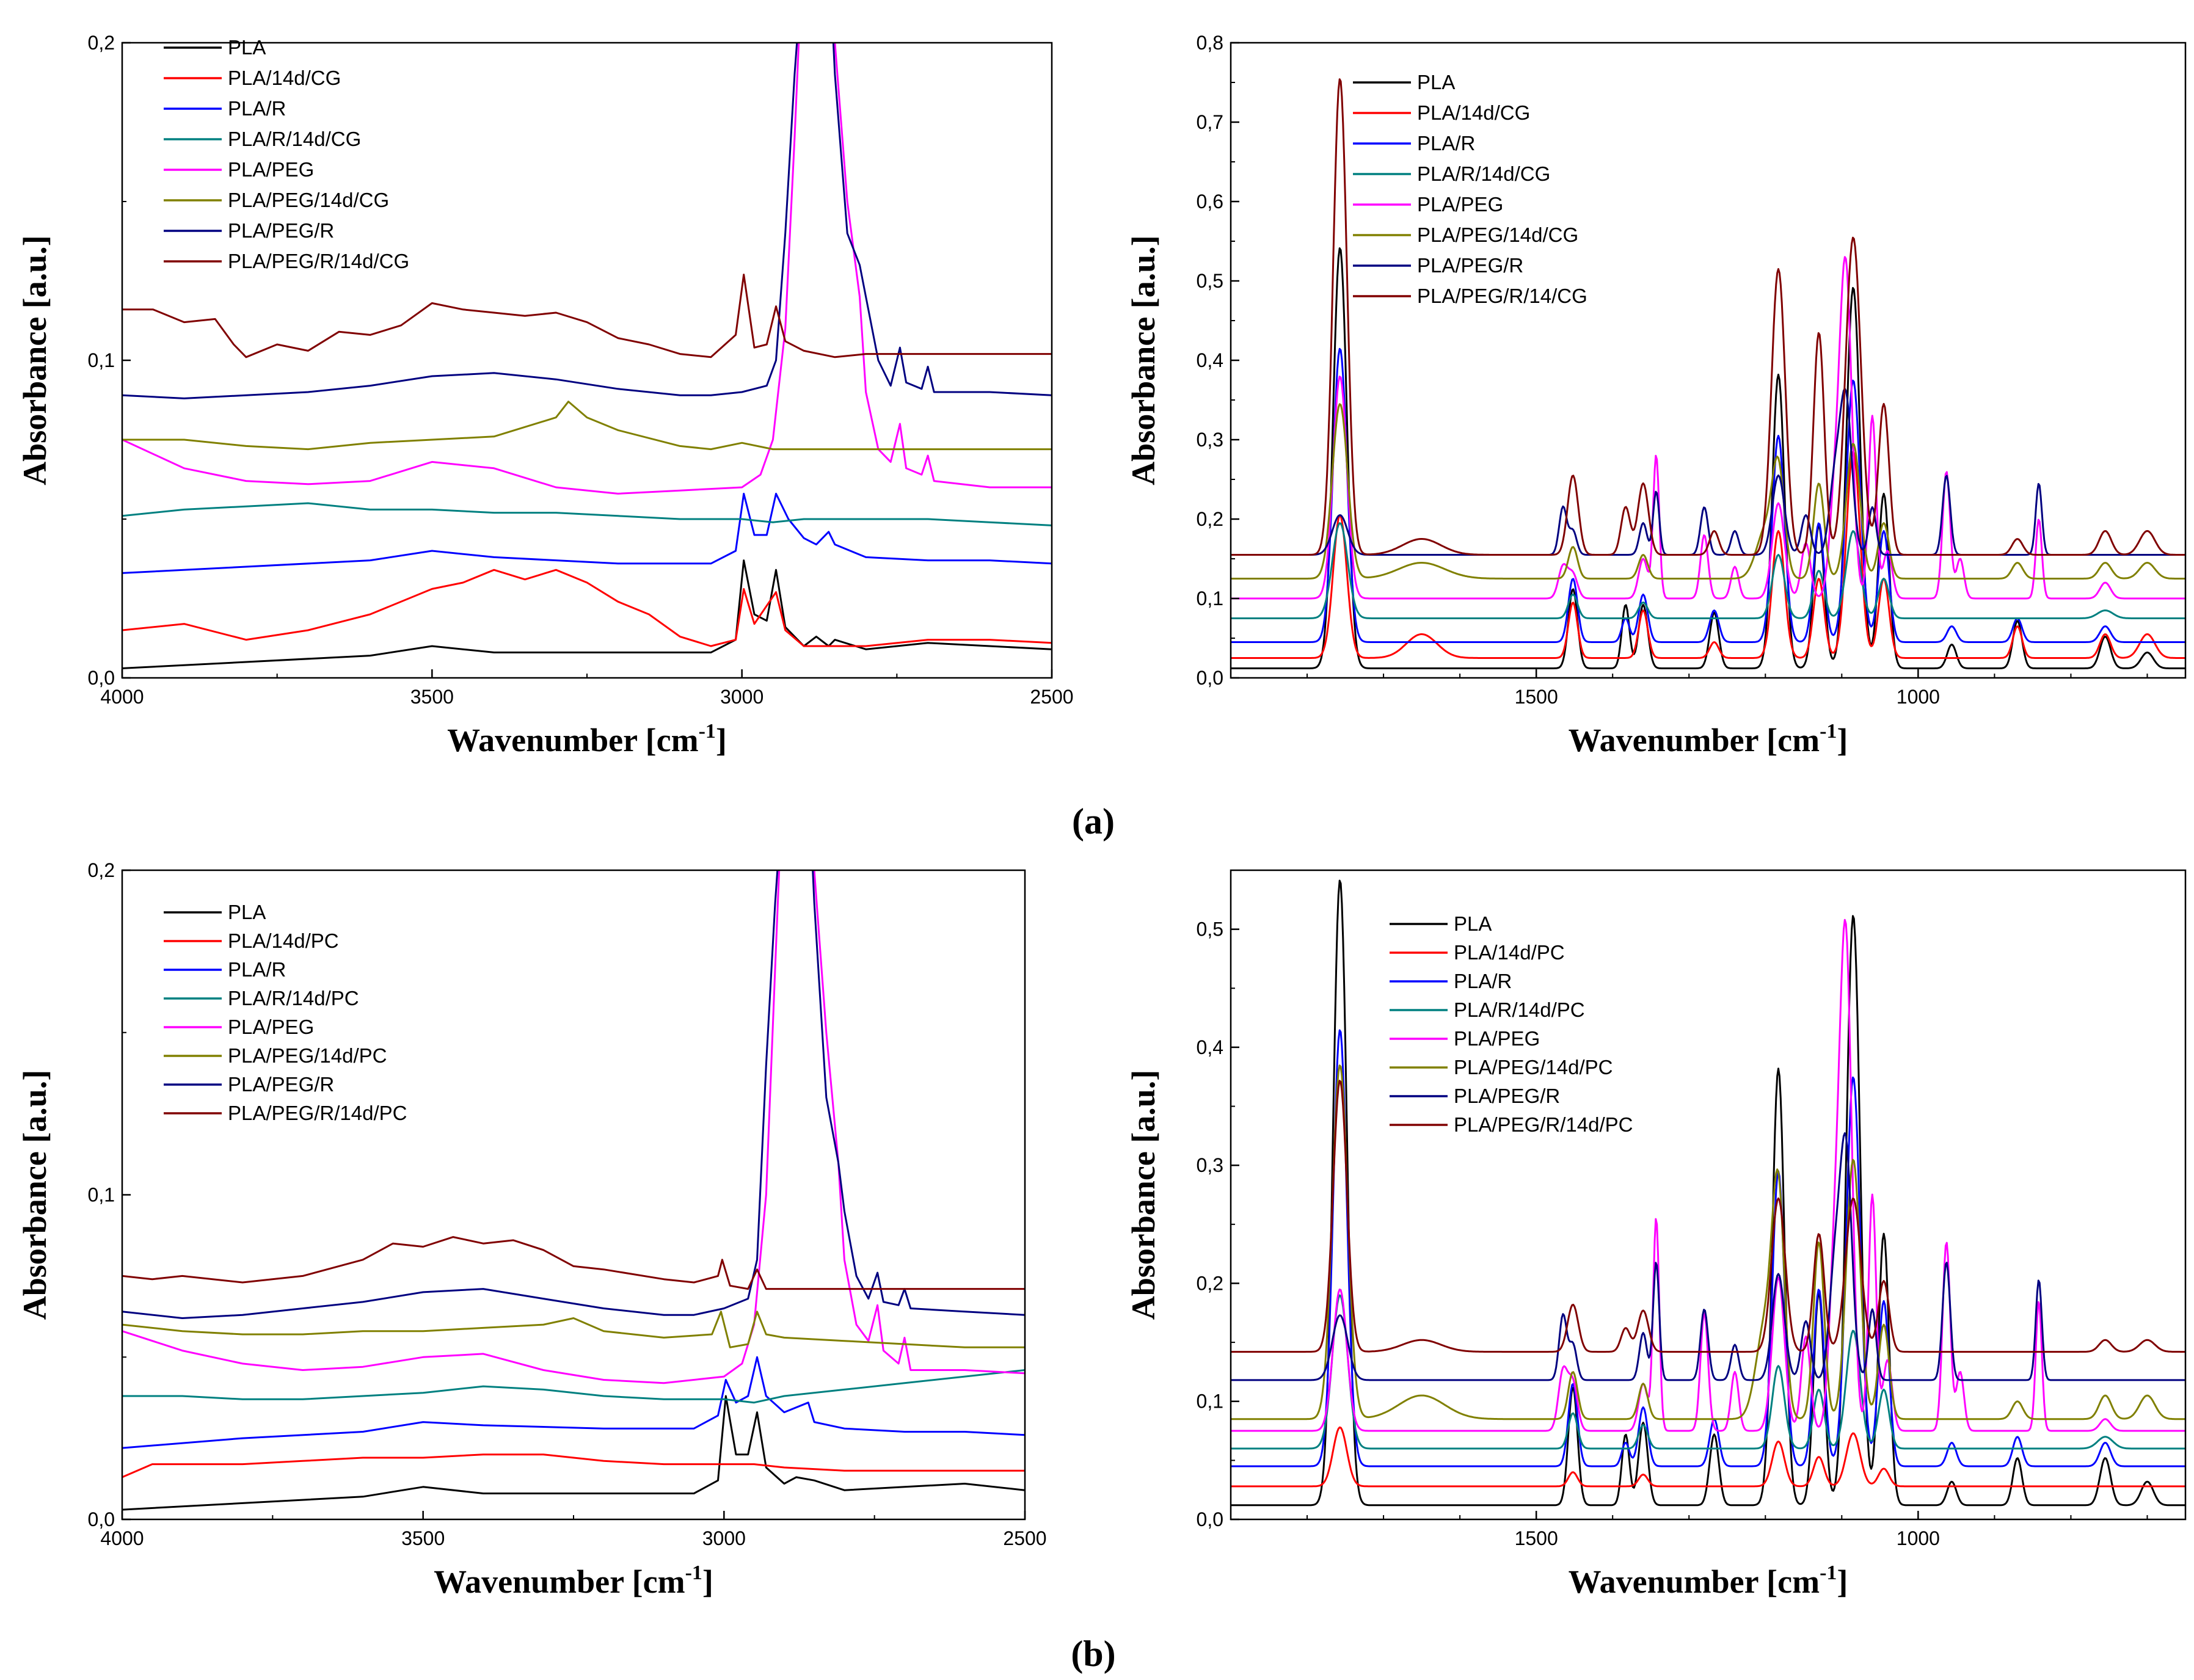 This screenshot has width=2194, height=1680. What do you see at coordinates (1509, 952) in the screenshot?
I see `legend-entry: PLA/14d/PC` at bounding box center [1509, 952].